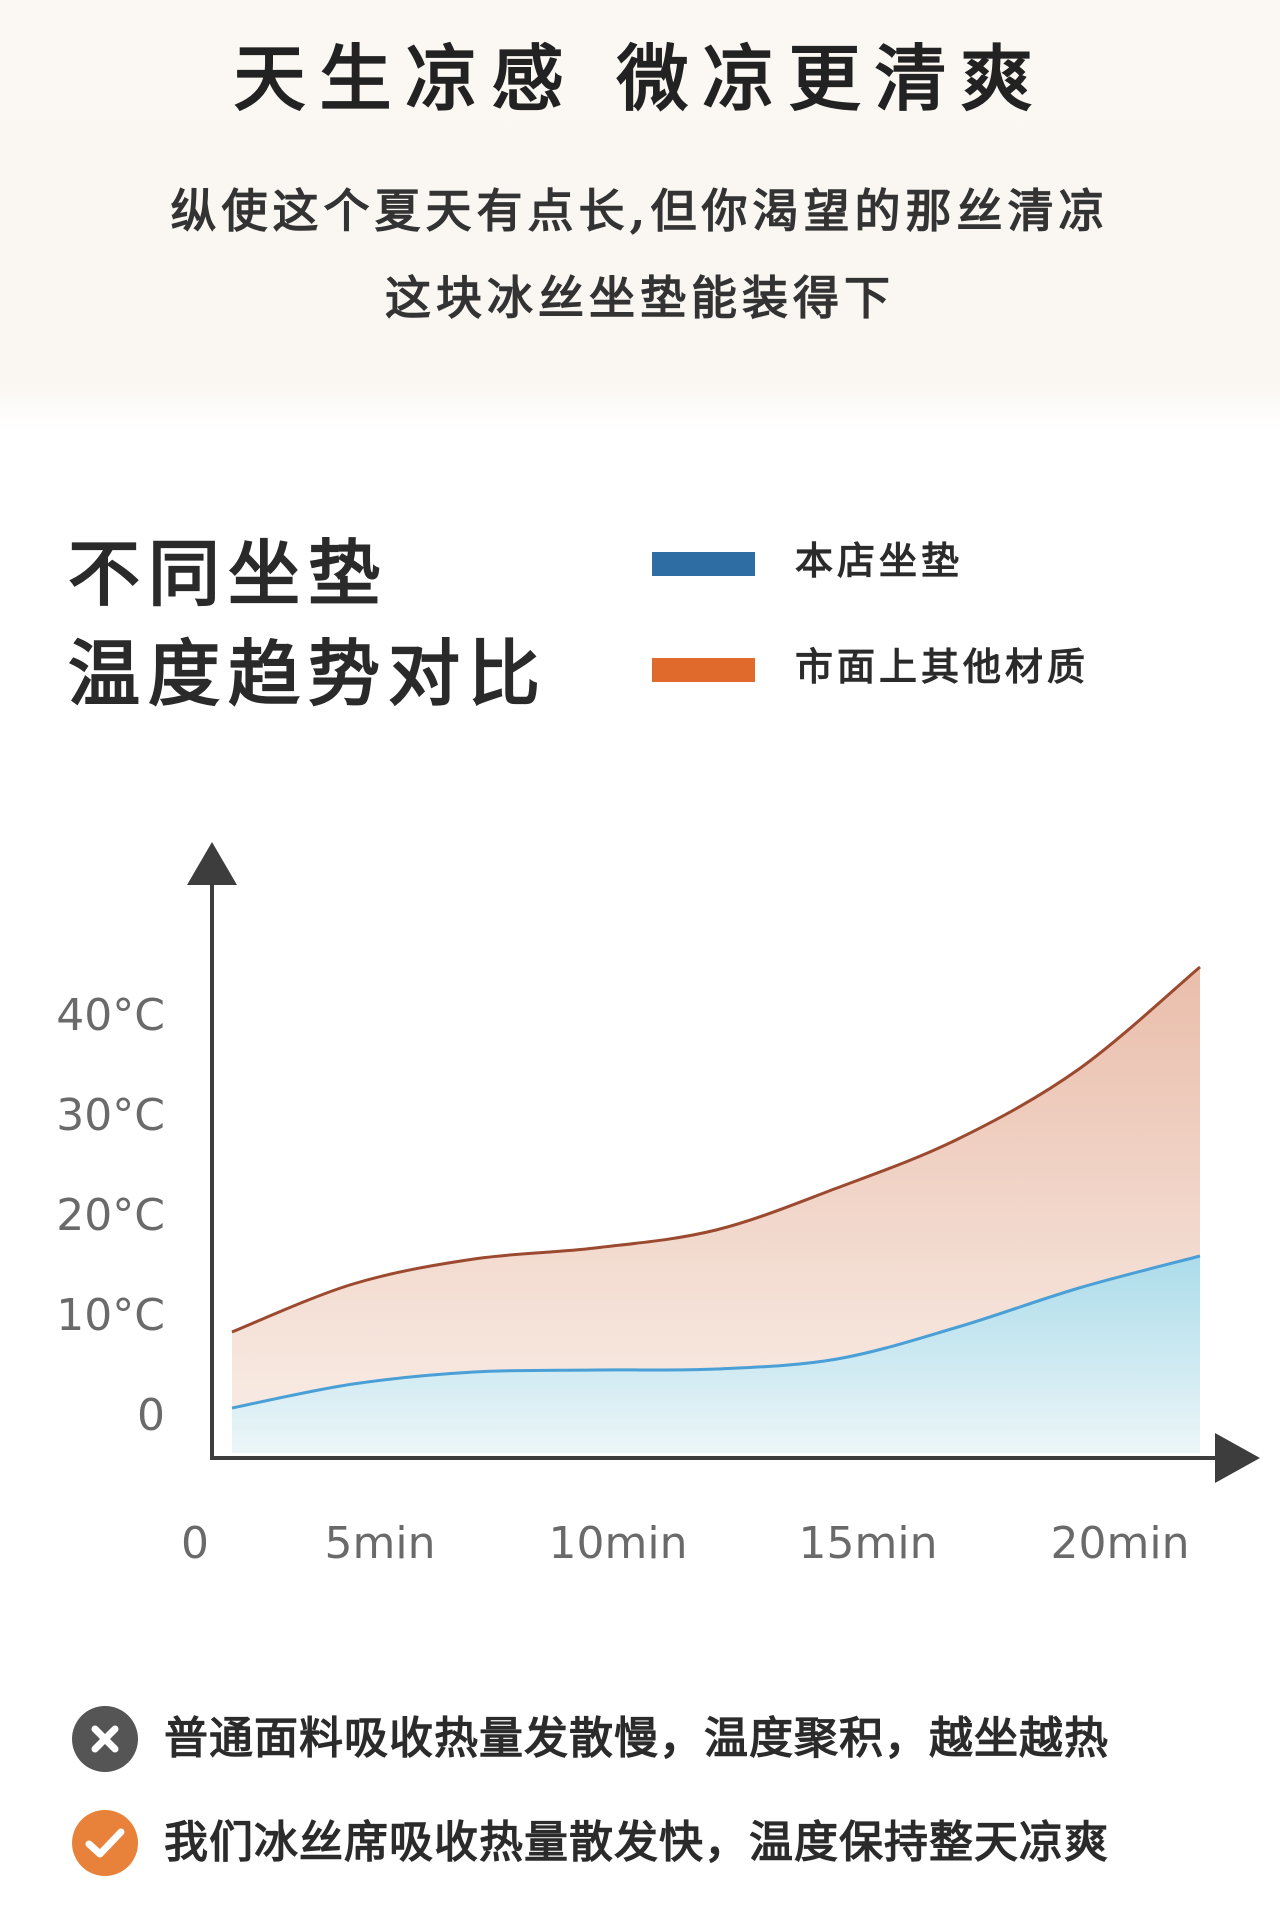 Image resolution: width=1280 pixels, height=1930 pixels. I want to click on y-tick-label-4: 40°C, so click(110, 1015).